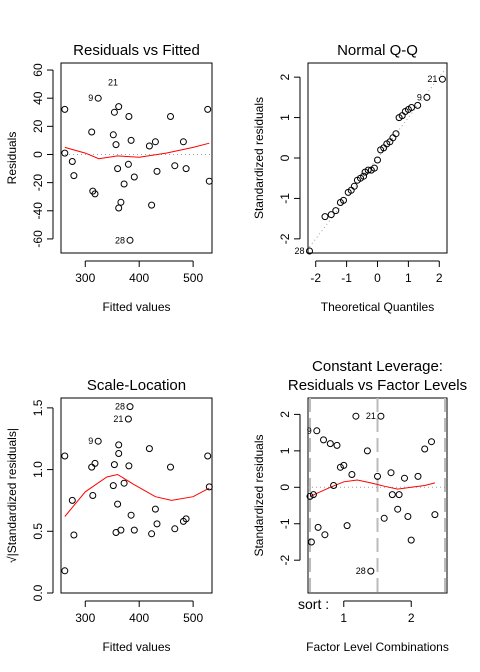  What do you see at coordinates (136, 307) in the screenshot?
I see `x-axis-label: Fitted values` at bounding box center [136, 307].